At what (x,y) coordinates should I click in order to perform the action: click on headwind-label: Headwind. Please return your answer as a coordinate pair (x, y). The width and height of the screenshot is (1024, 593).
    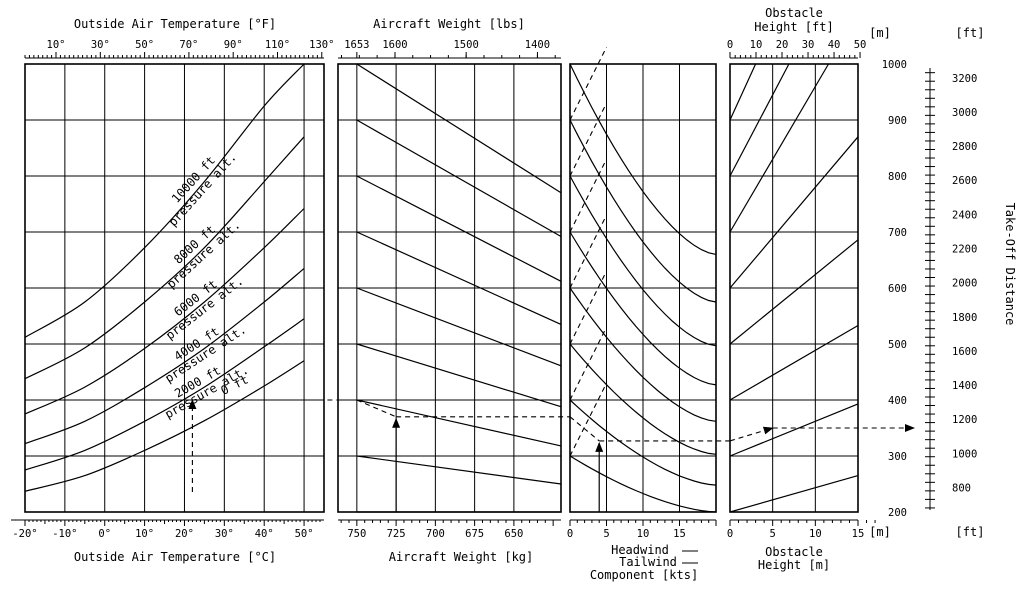
    Looking at the image, I should click on (640, 550).